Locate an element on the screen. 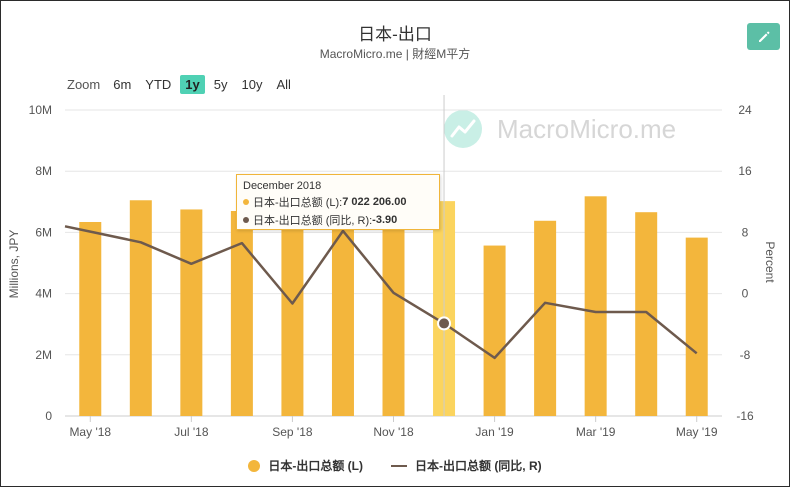 The image size is (790, 487). right-tick-label: -16 is located at coordinates (745, 416).